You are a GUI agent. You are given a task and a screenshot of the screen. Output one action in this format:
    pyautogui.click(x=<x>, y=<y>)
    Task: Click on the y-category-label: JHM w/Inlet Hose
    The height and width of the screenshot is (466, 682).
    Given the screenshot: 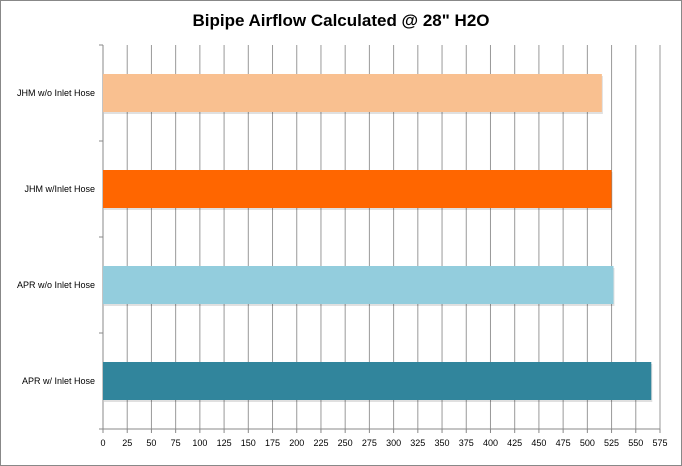 What is the action you would take?
    pyautogui.click(x=59, y=189)
    